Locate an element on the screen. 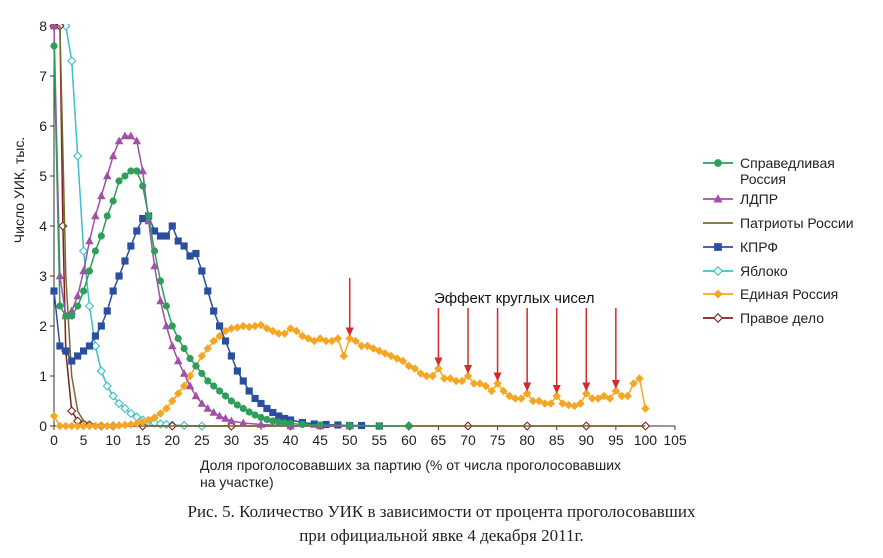 The image size is (883, 558). legend-label: ЛДПР is located at coordinates (759, 199).